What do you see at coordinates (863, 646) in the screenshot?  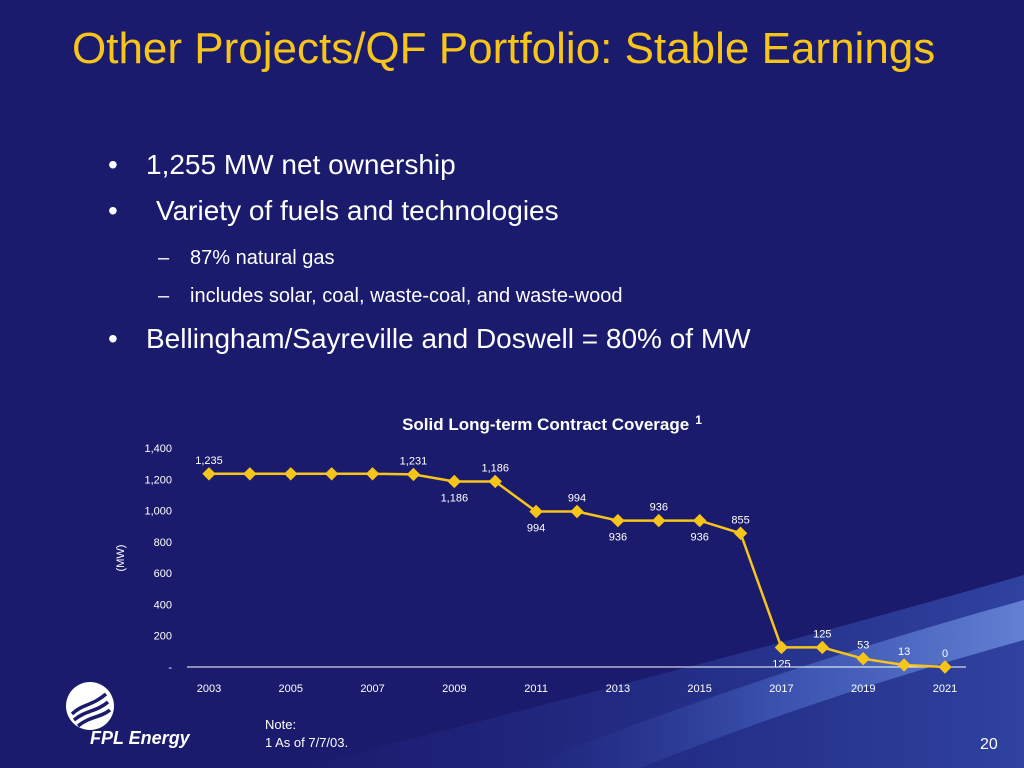 I see `data-label: 53` at bounding box center [863, 646].